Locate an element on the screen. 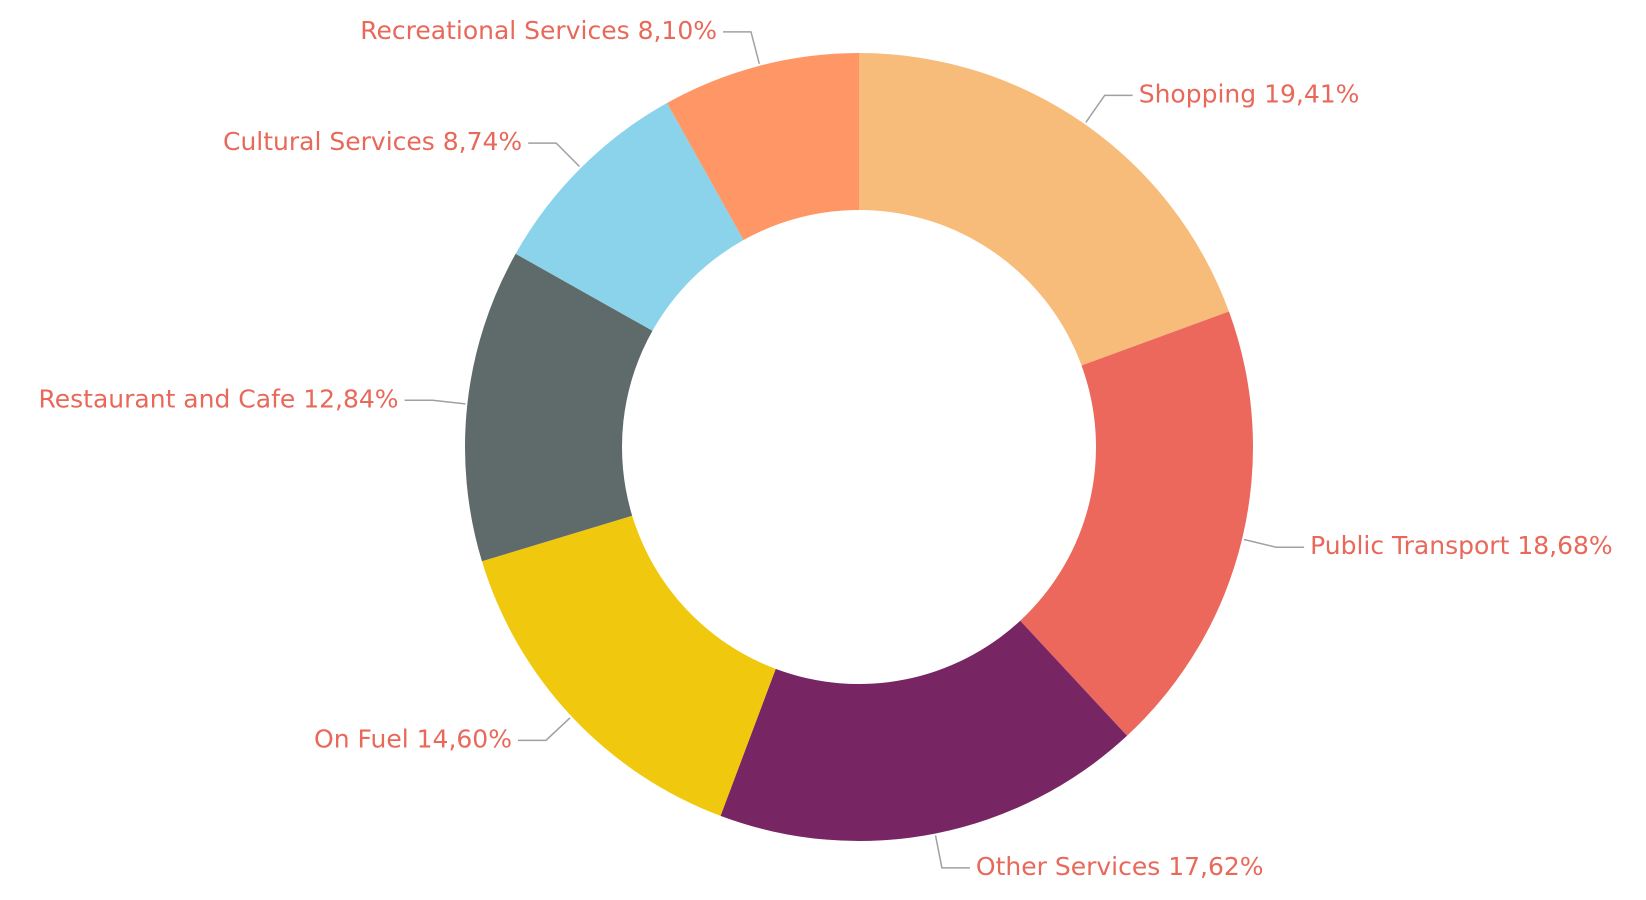 This screenshot has height=900, width=1646. slice-label: Other Services 17,62% is located at coordinates (1120, 866).